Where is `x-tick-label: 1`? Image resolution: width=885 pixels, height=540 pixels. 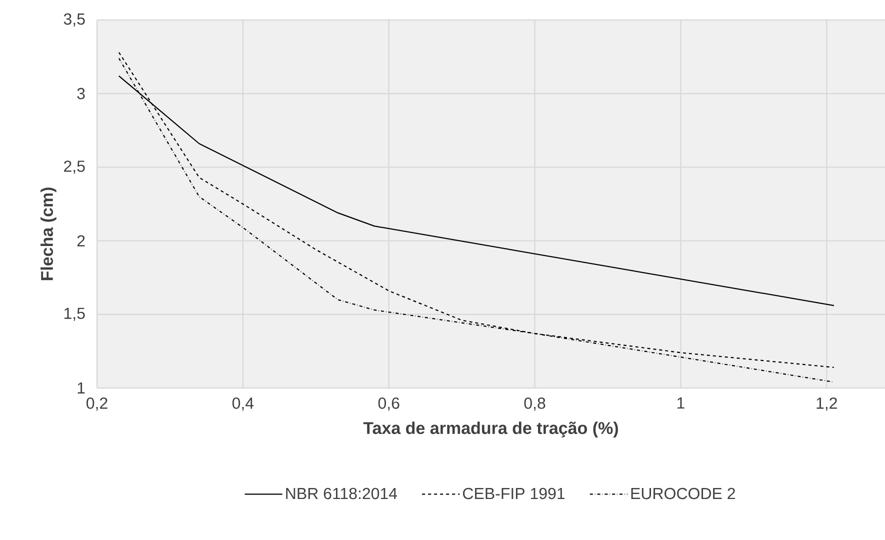
x-tick-label: 1 is located at coordinates (680, 403).